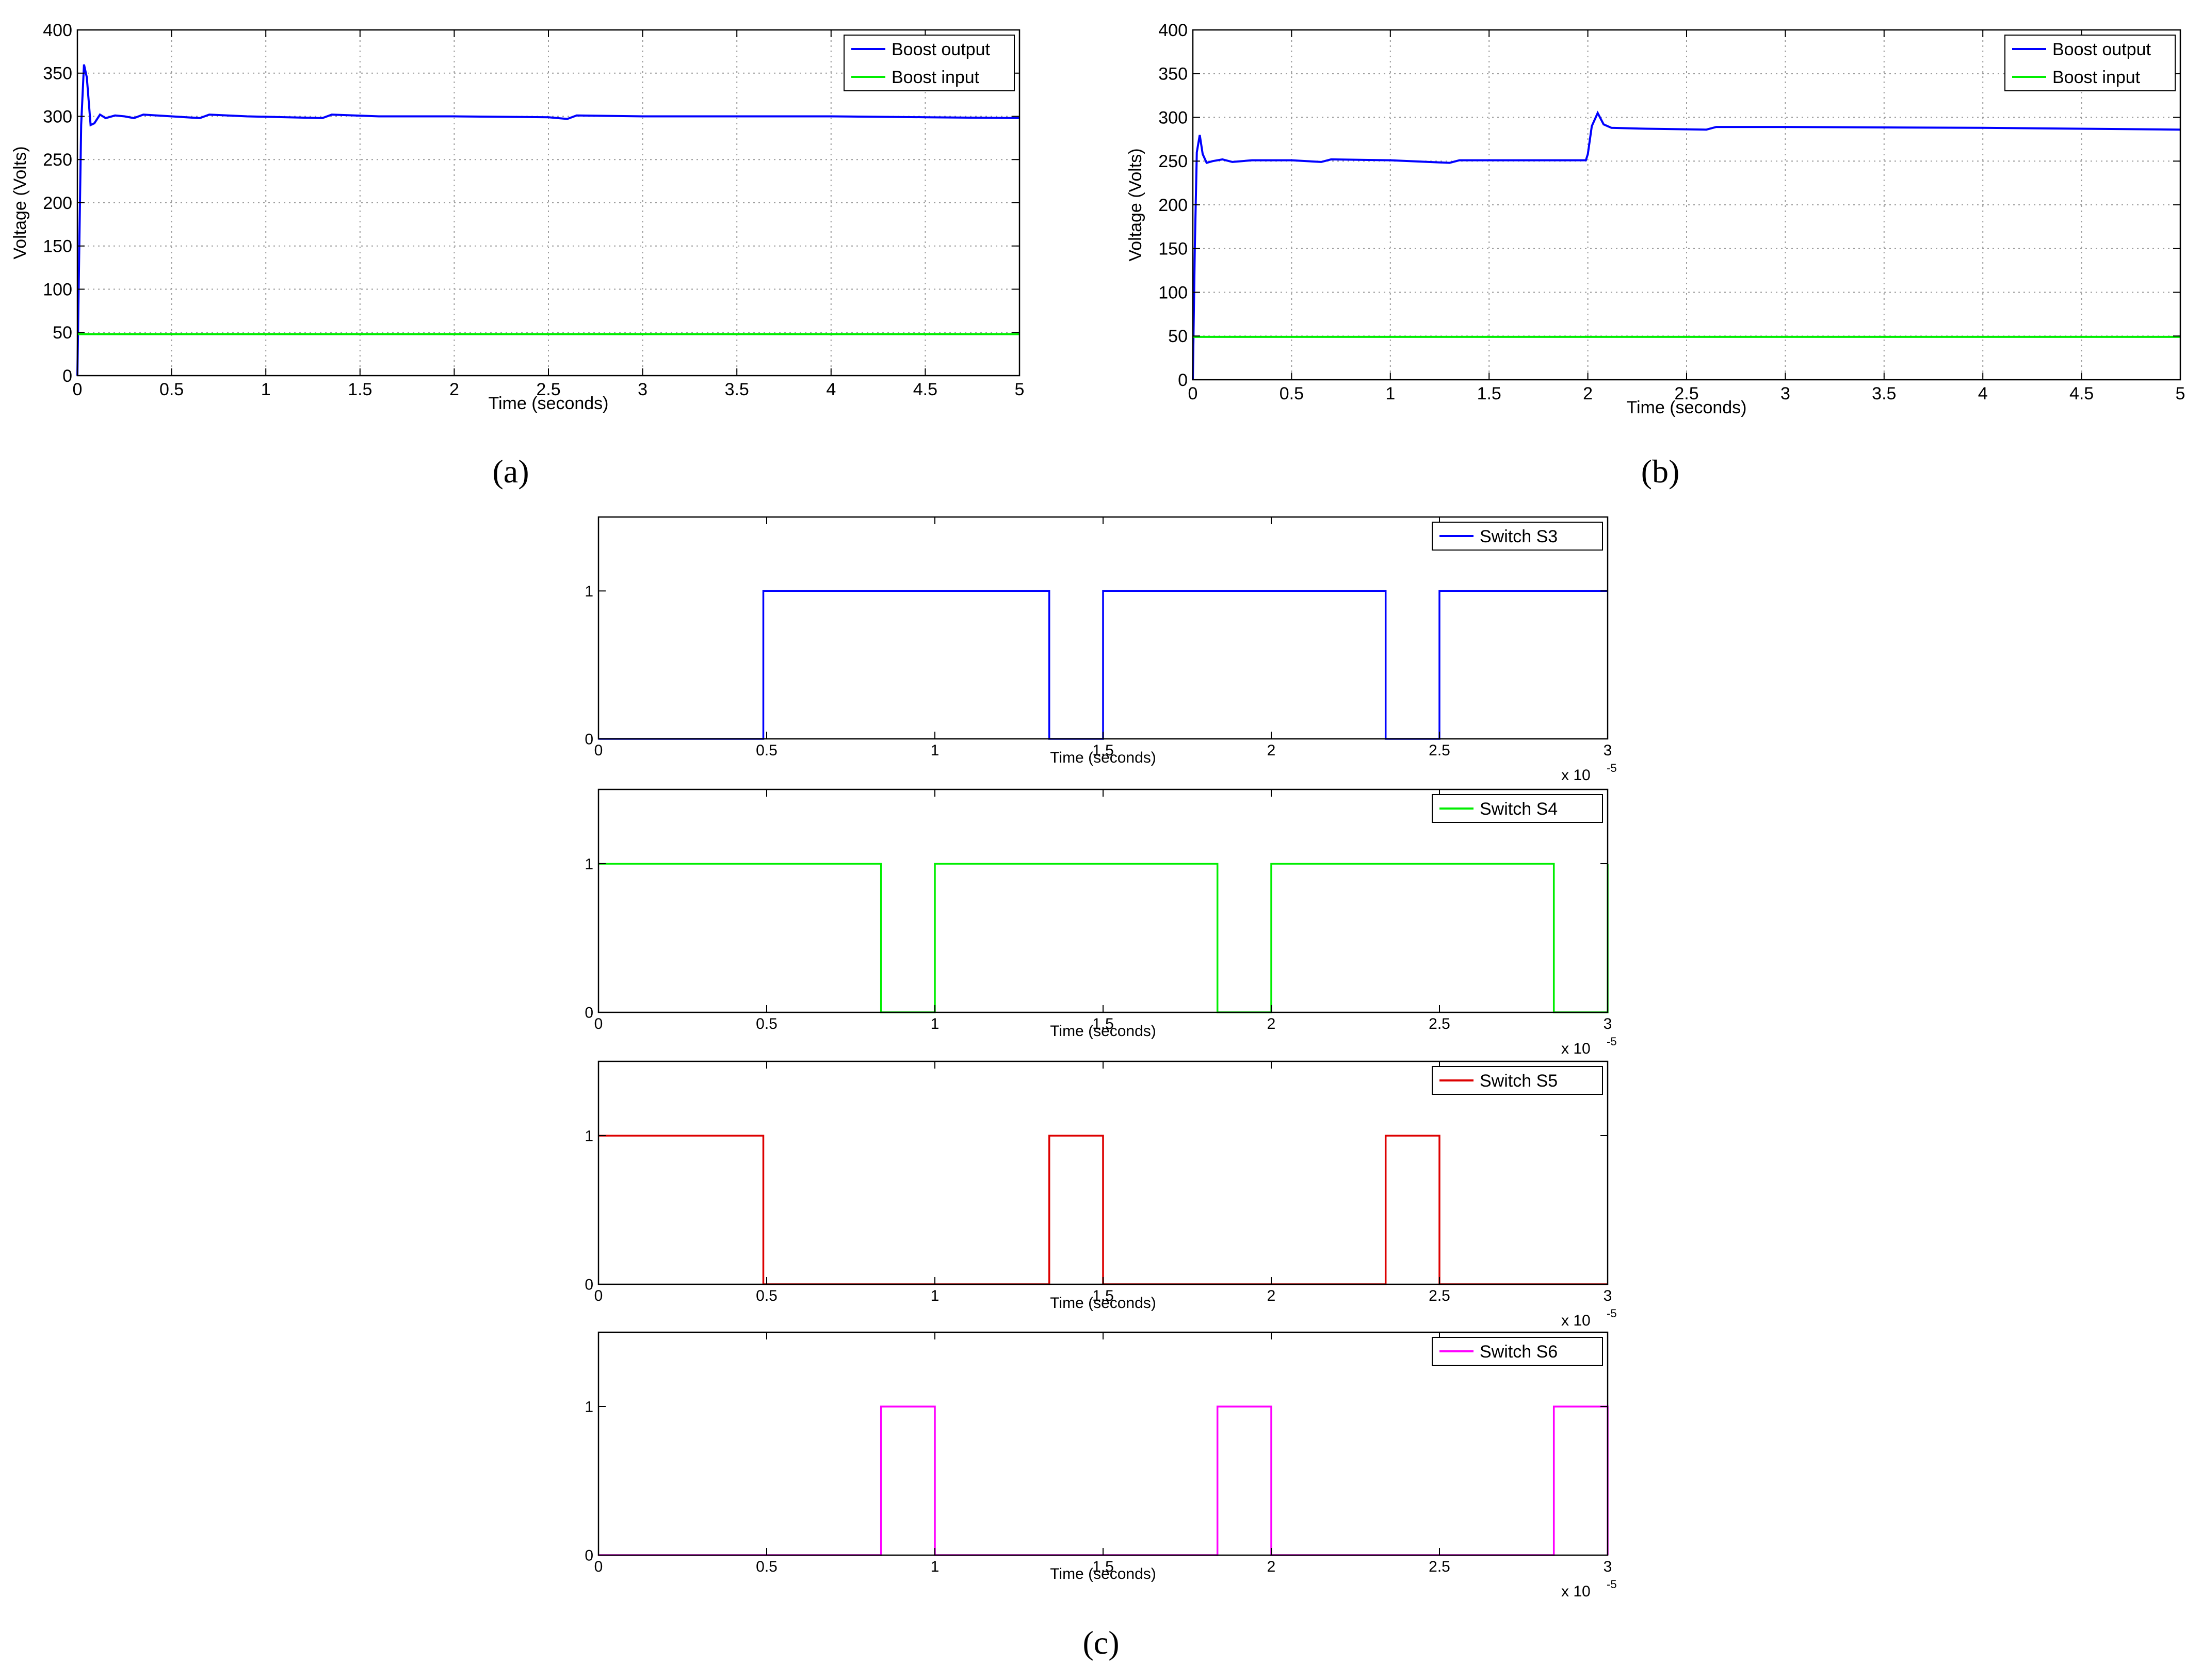 Image resolution: width=2202 pixels, height=1680 pixels. What do you see at coordinates (1100, 1642) in the screenshot?
I see `caption-c: (c)` at bounding box center [1100, 1642].